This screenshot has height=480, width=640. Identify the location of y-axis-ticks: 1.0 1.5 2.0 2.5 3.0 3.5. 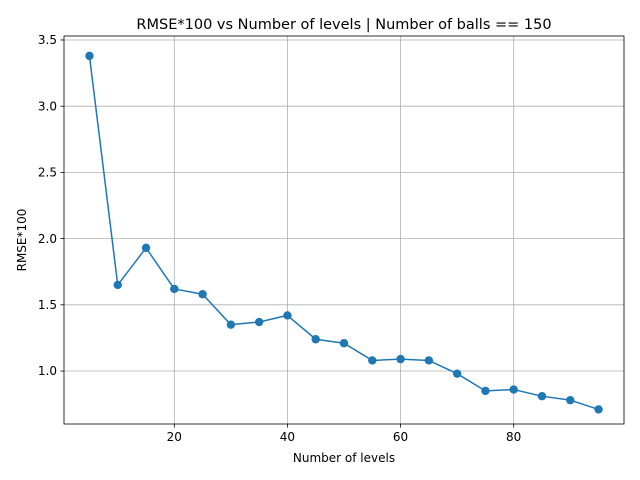
(51, 205).